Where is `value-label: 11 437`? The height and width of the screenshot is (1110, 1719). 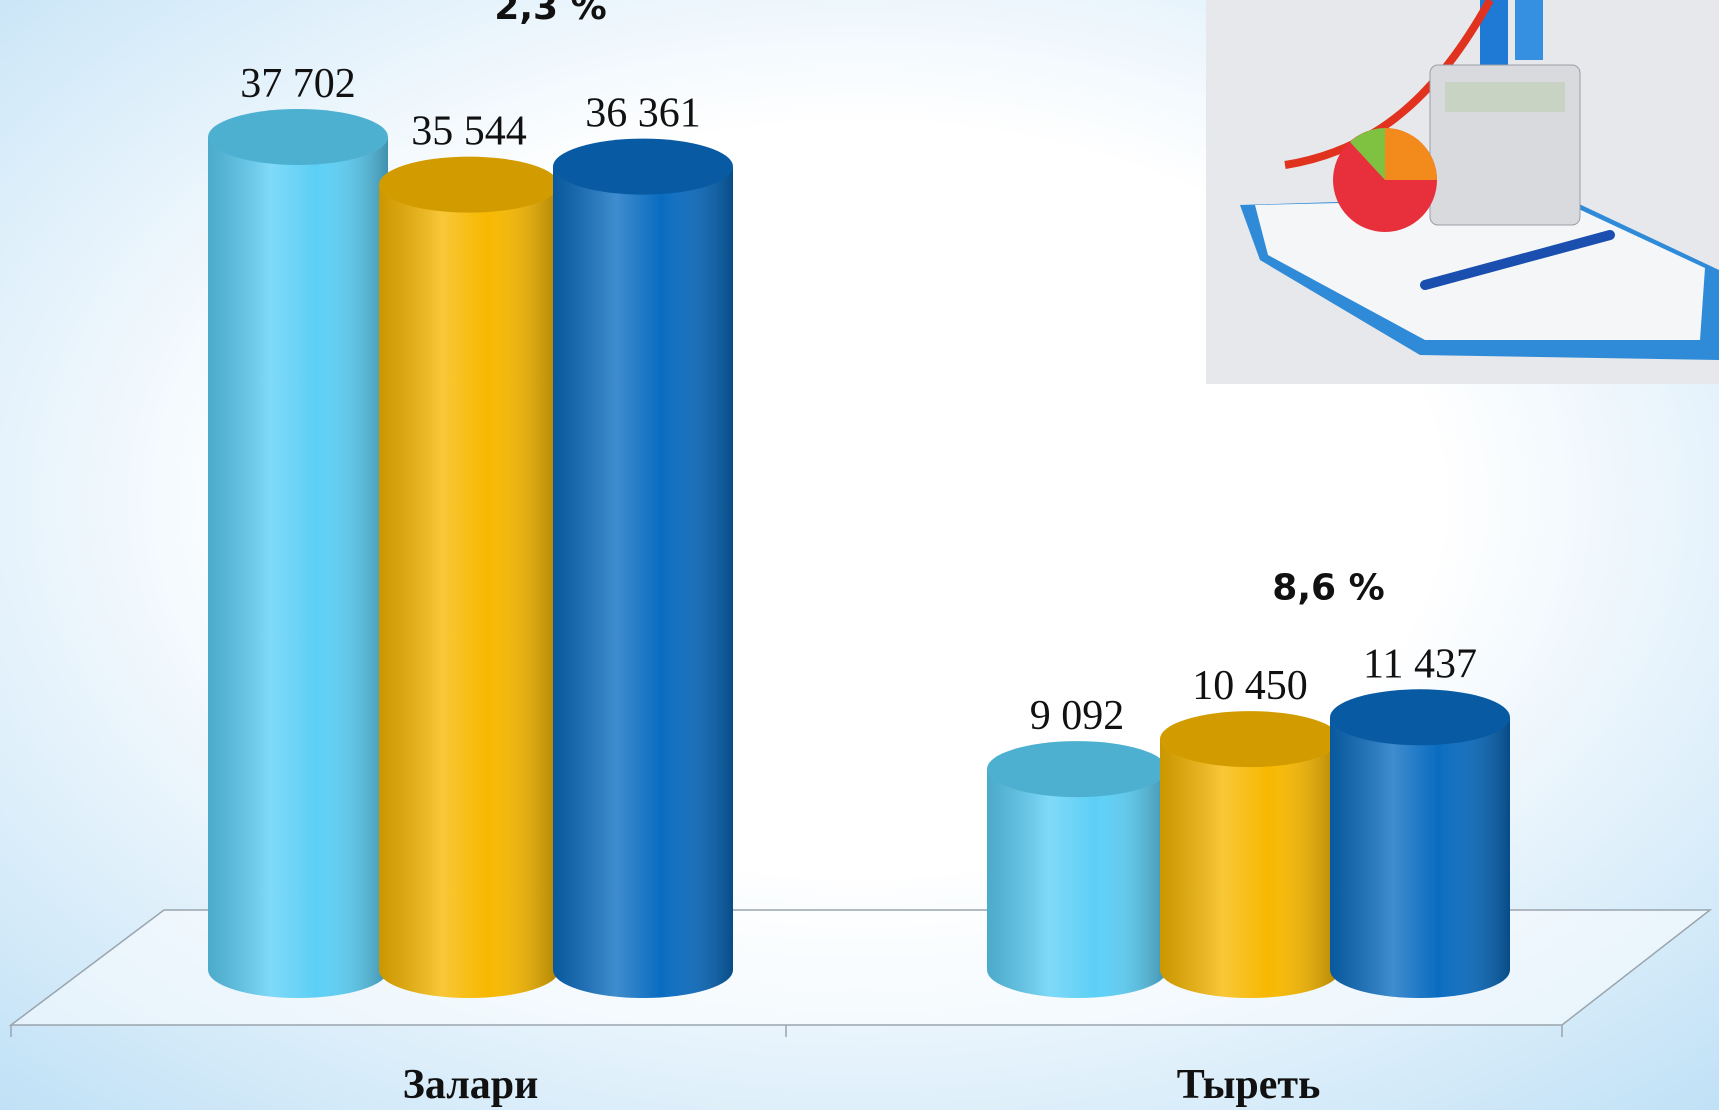 value-label: 11 437 is located at coordinates (1420, 664).